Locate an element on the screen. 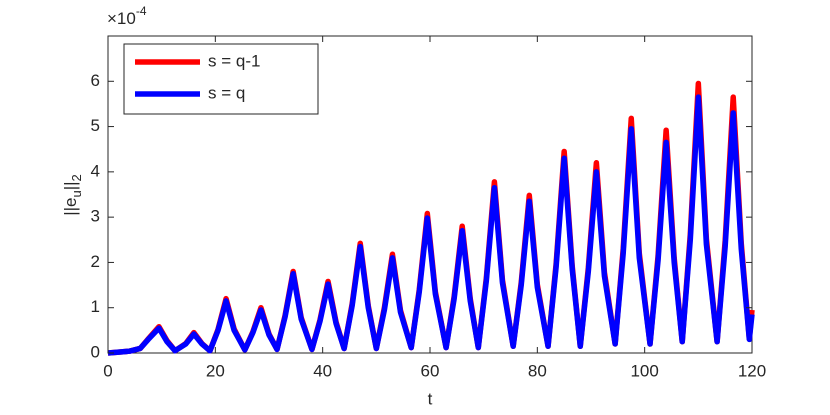  x-tick-label: 80 is located at coordinates (537, 370).